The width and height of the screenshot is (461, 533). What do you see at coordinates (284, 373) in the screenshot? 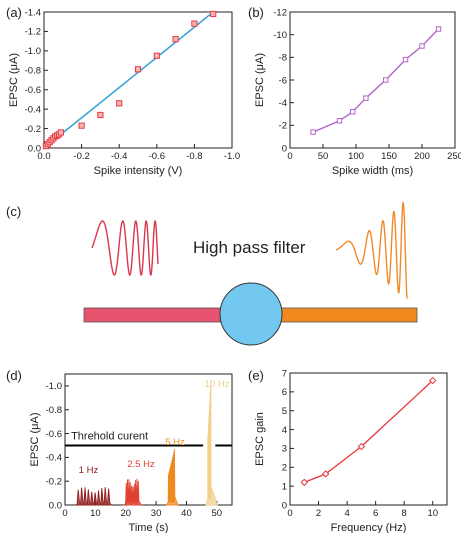
I see `e-ytick-label: 7` at bounding box center [284, 373].